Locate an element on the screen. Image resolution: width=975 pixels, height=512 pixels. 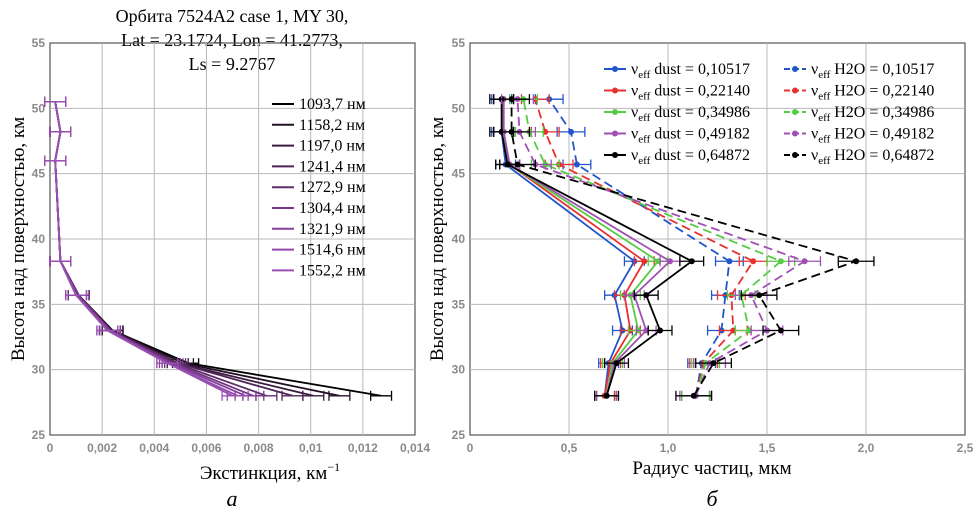
x-tick-label: 0 is located at coordinates (470, 448).